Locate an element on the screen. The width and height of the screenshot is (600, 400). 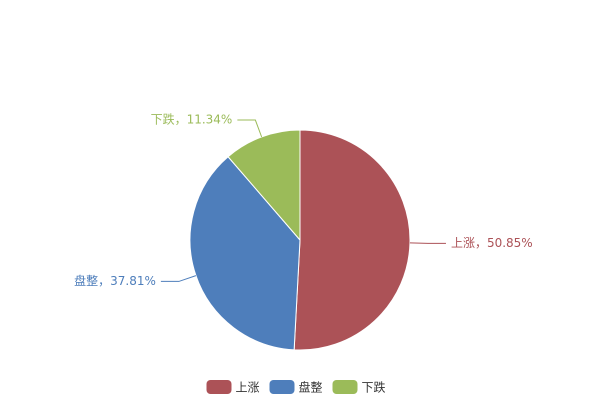
legend-label: 下跌 is located at coordinates (374, 387).